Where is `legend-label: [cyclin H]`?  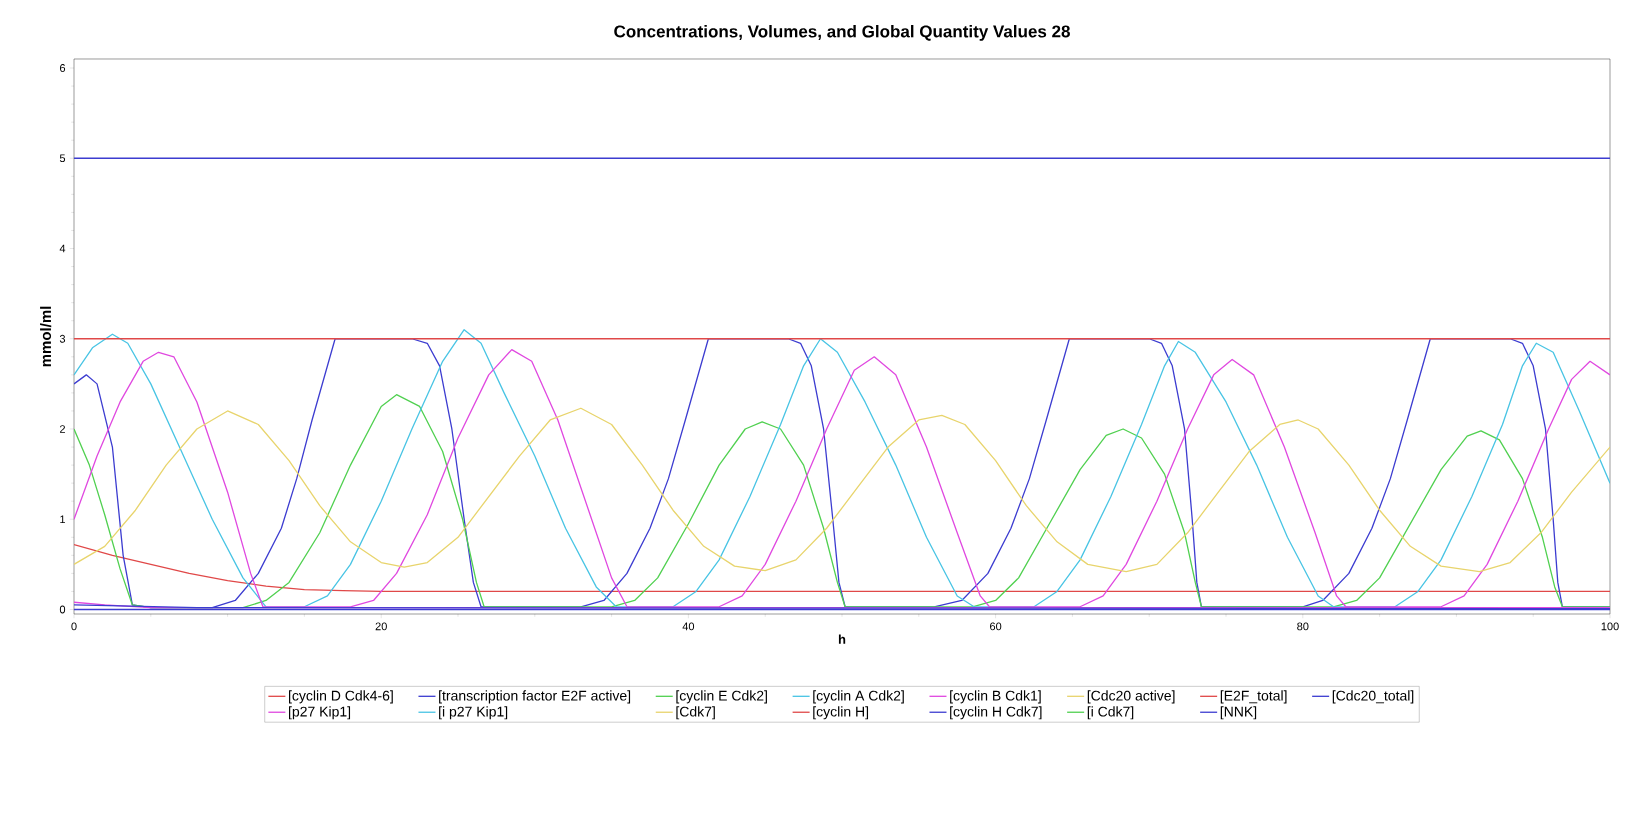 legend-label: [cyclin H] is located at coordinates (841, 713).